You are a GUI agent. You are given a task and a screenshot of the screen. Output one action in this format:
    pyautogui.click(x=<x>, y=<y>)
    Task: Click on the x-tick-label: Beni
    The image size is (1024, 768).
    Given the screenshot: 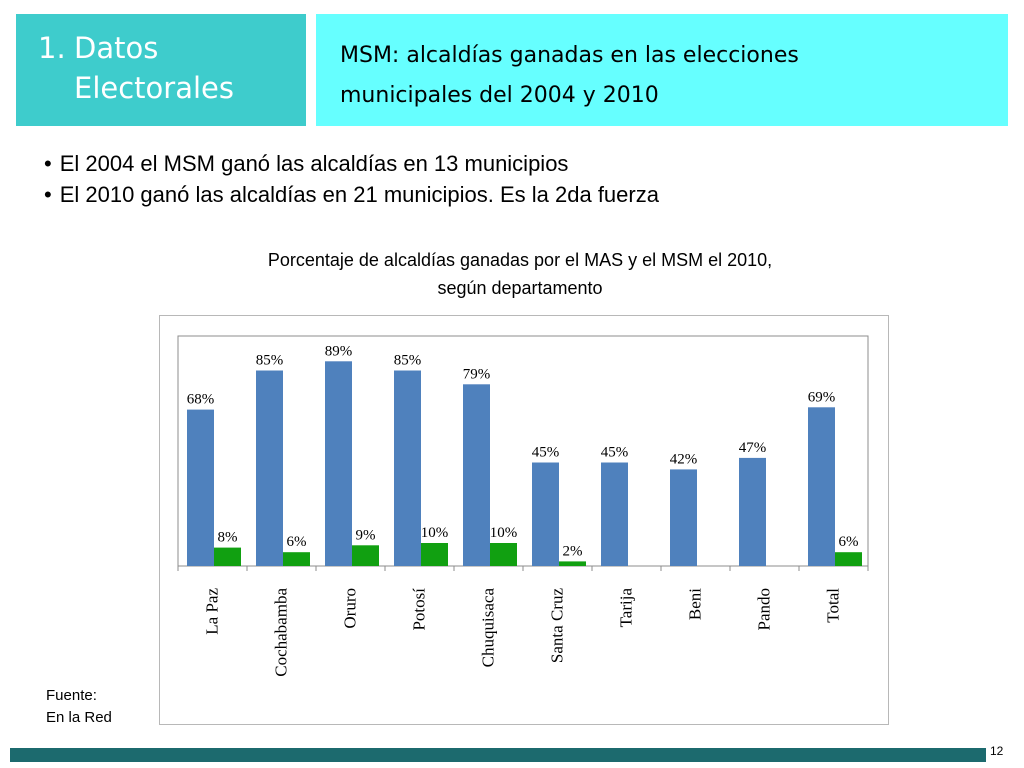 What is the action you would take?
    pyautogui.click(x=695, y=604)
    